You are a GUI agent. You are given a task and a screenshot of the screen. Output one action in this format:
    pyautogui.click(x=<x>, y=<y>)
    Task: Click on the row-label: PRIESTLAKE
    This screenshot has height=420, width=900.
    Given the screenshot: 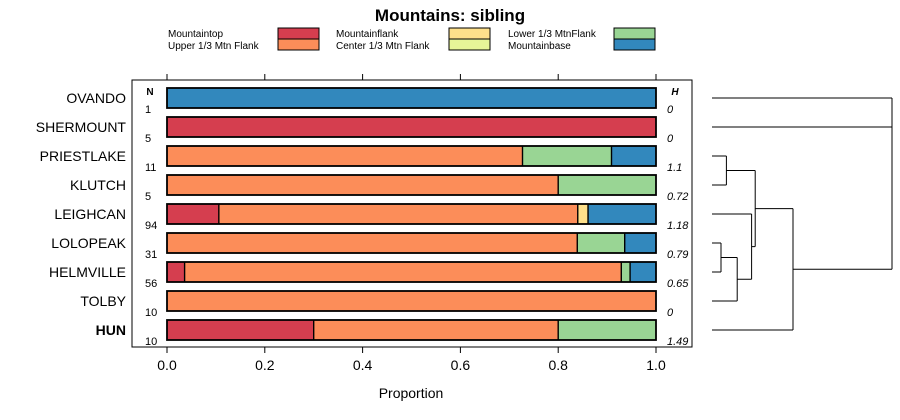 What is the action you would take?
    pyautogui.click(x=83, y=156)
    